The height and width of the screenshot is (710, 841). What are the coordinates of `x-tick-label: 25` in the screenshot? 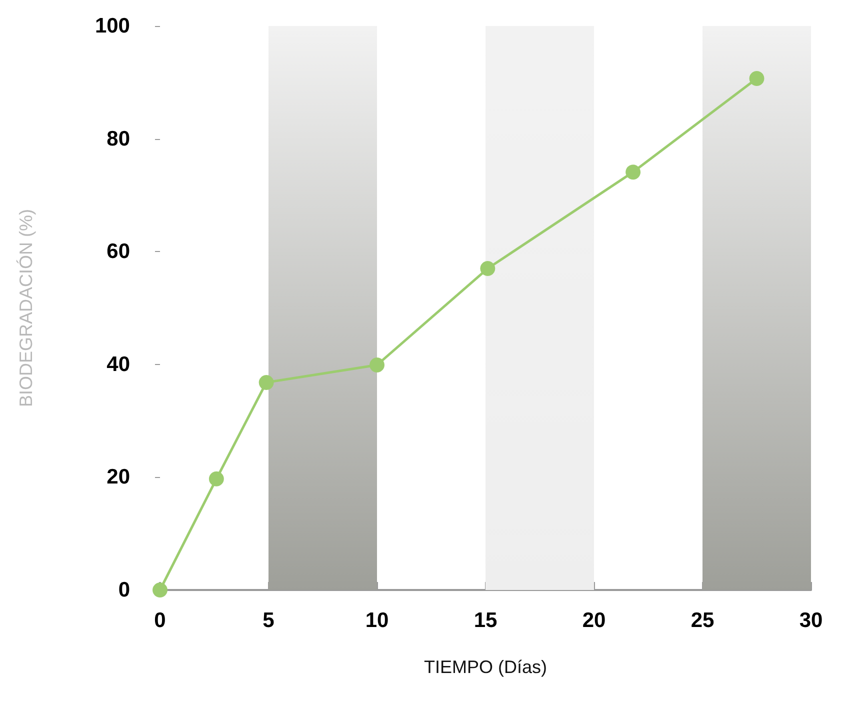 It's located at (702, 620).